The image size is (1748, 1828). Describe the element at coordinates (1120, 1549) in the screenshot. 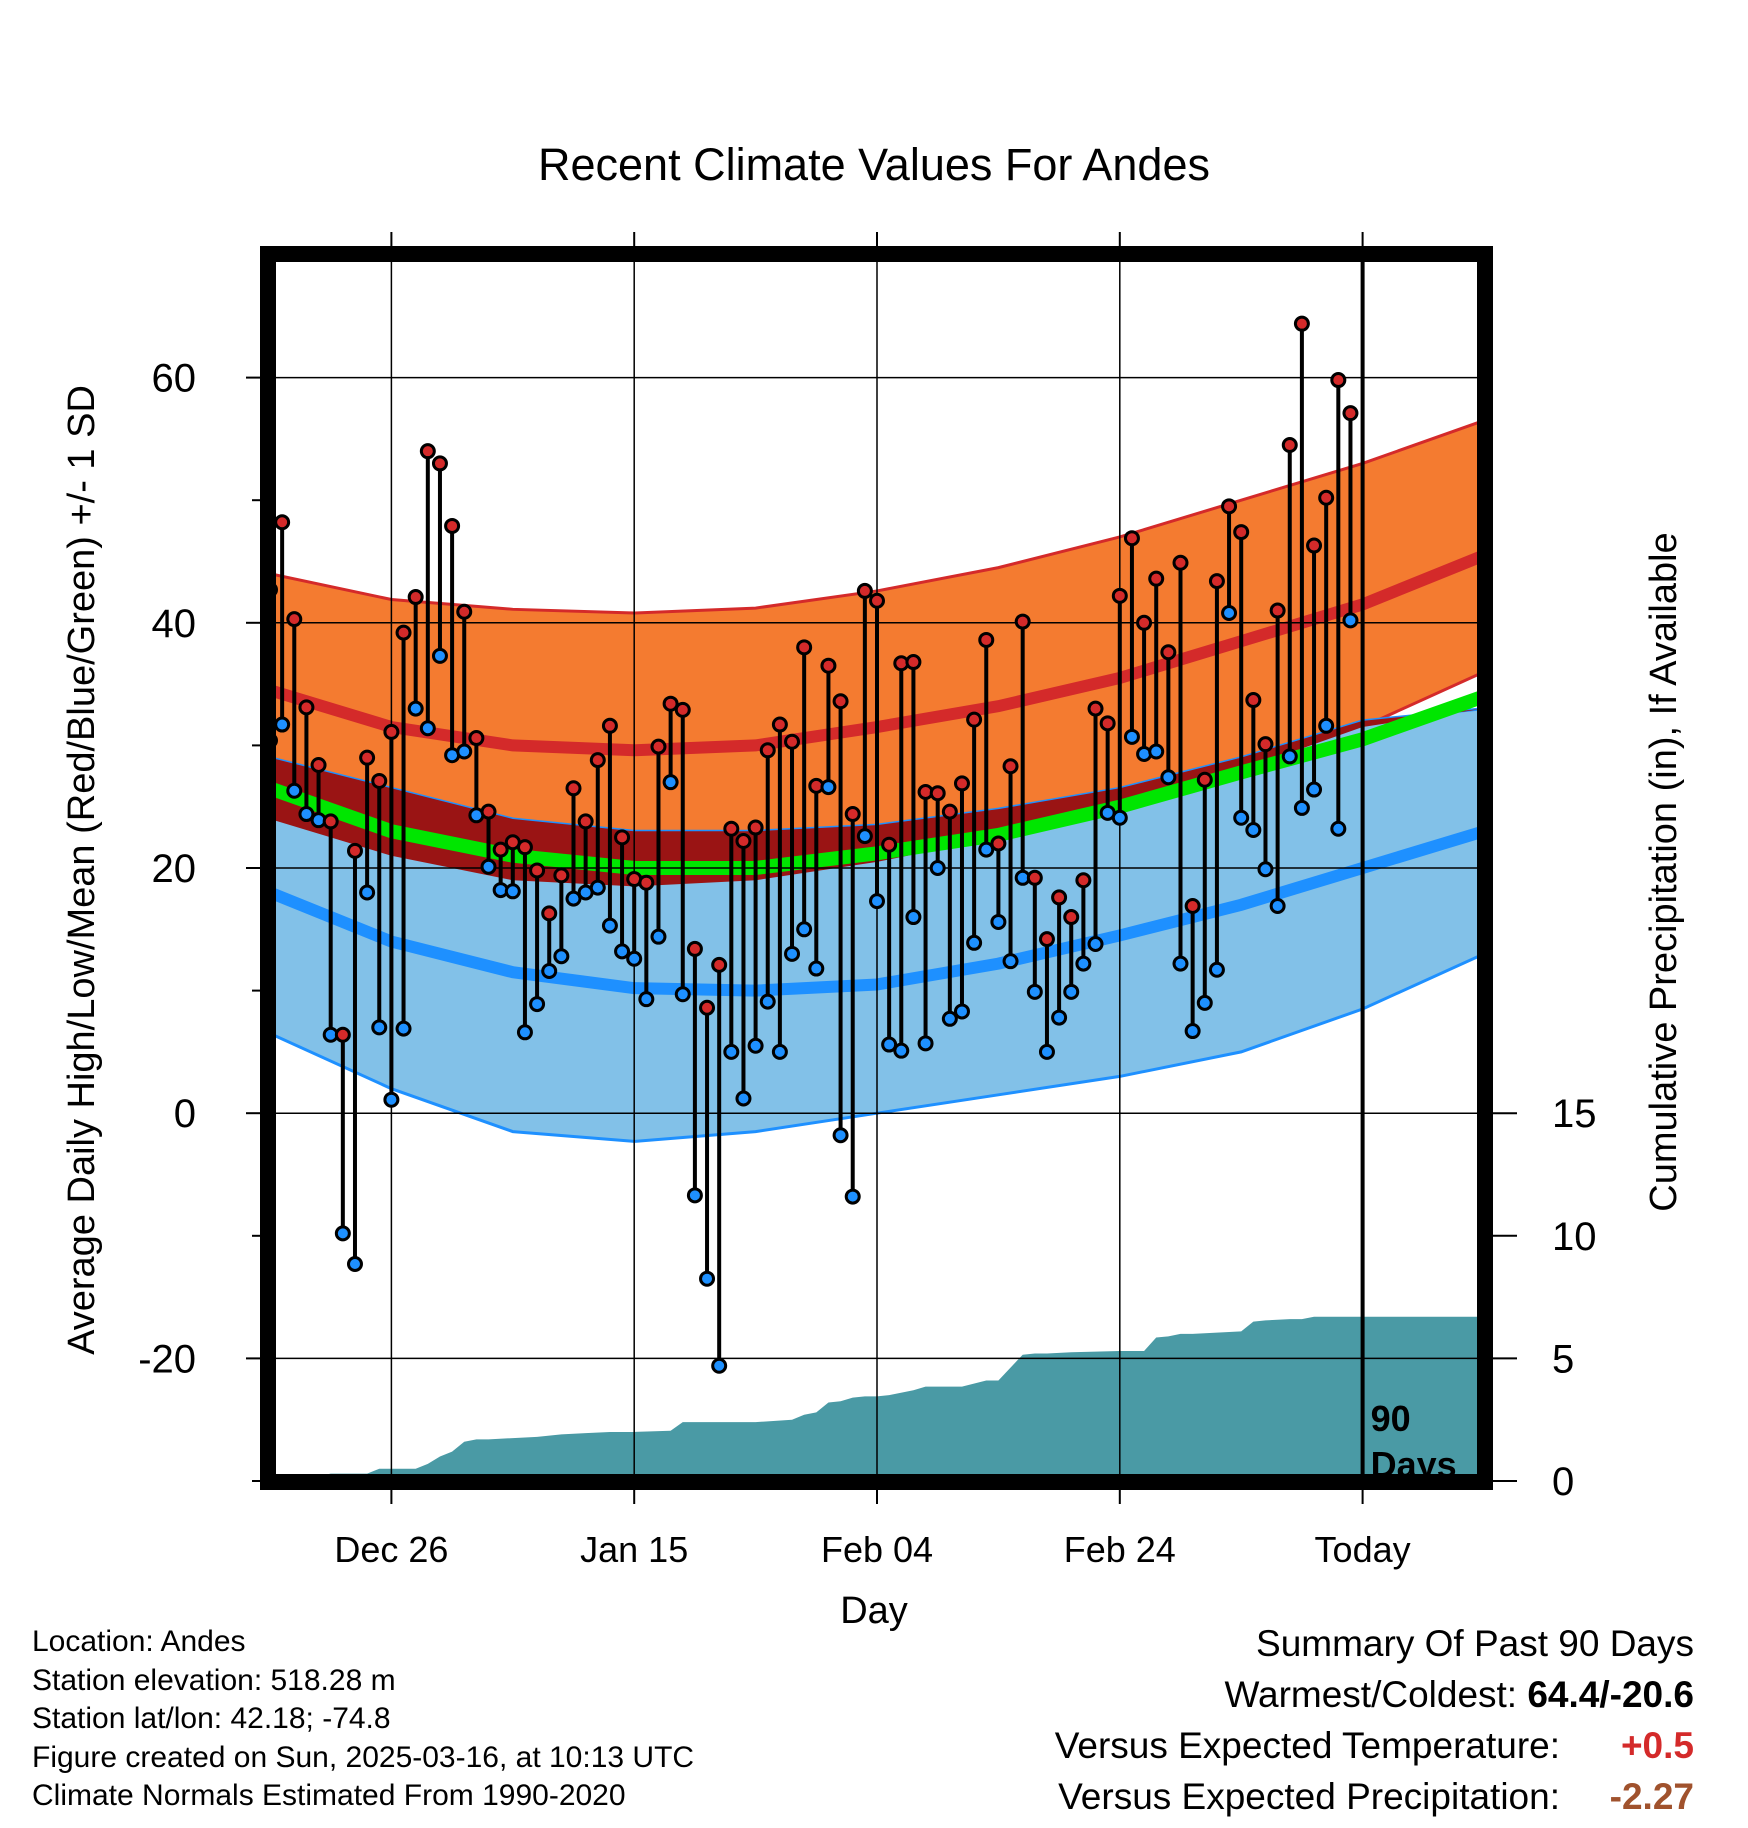

I see `x-tick-label: Feb 24` at that location.